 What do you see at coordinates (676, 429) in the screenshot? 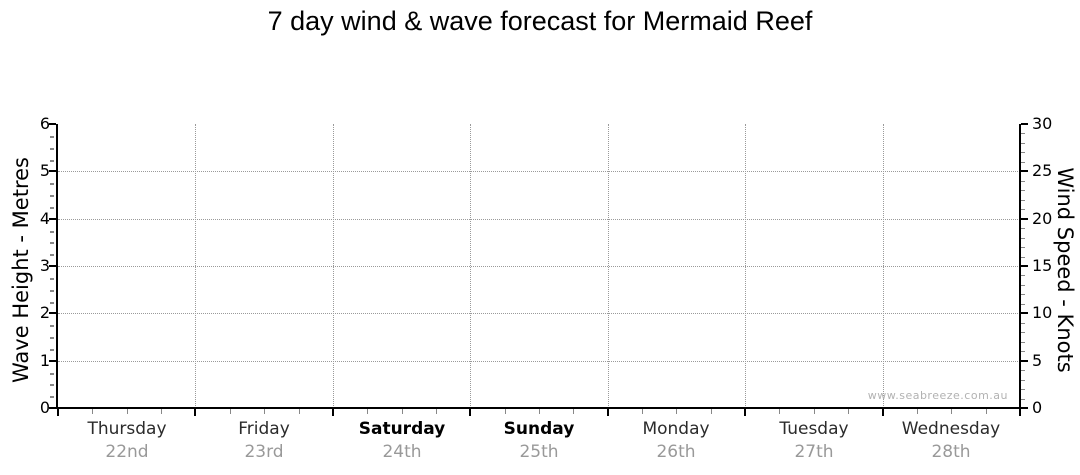
I see `day-name-label: Monday` at bounding box center [676, 429].